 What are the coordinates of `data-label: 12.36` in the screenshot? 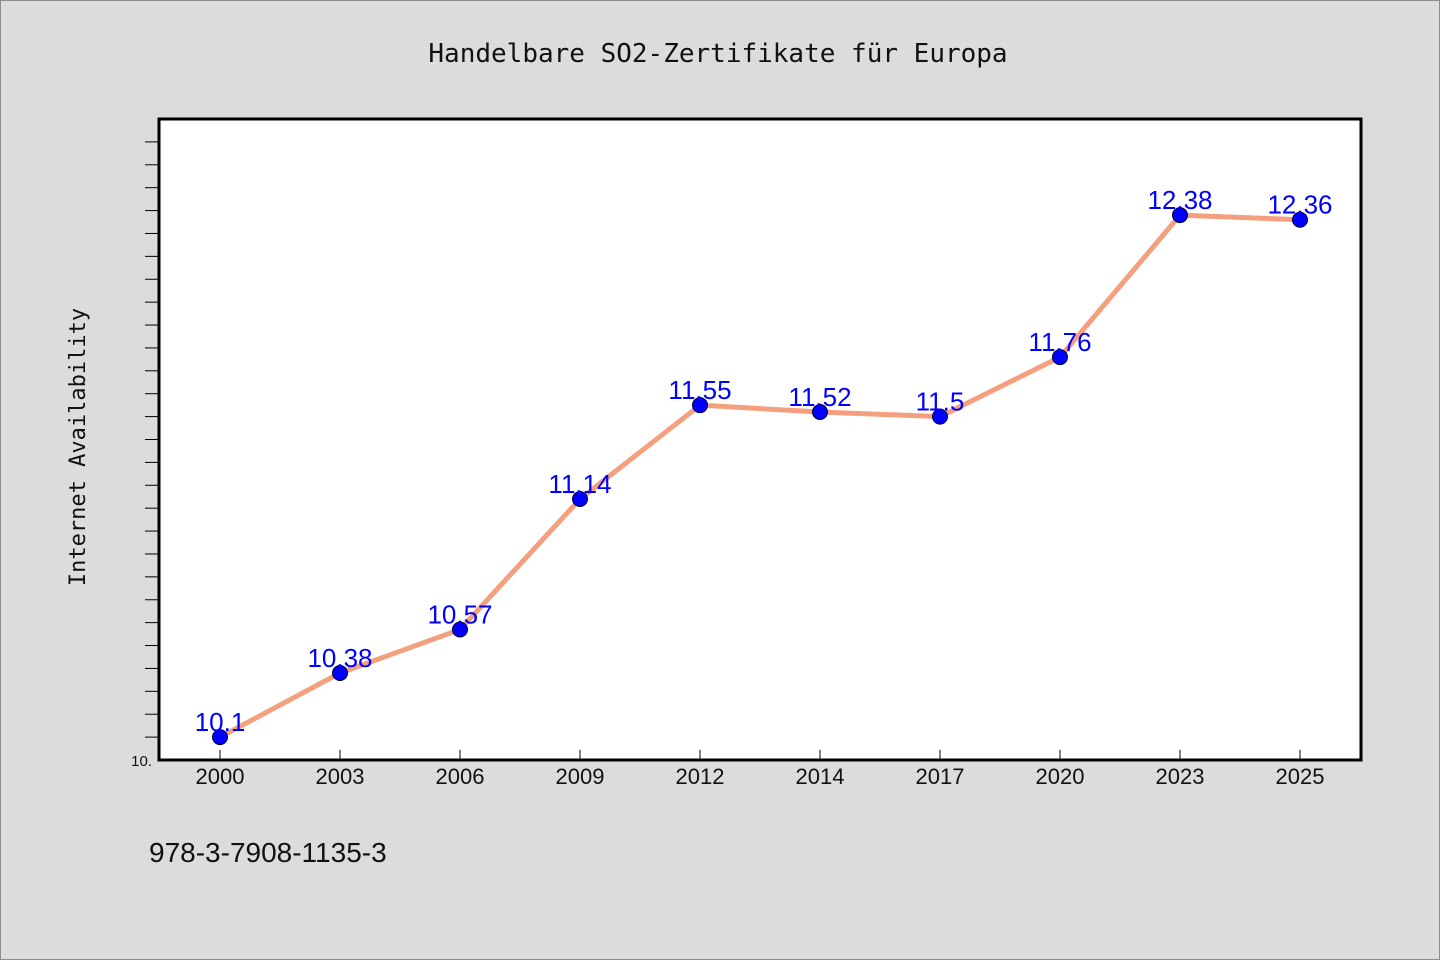 It's located at (1299, 205).